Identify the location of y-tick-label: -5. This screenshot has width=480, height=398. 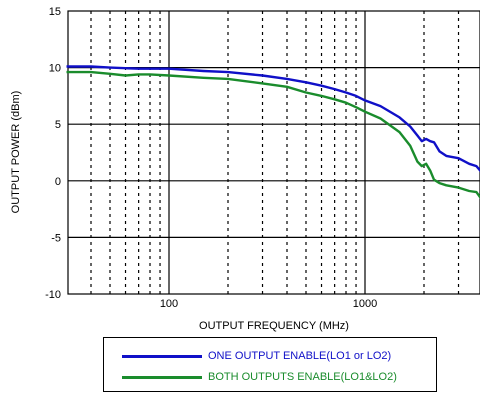
(56, 238).